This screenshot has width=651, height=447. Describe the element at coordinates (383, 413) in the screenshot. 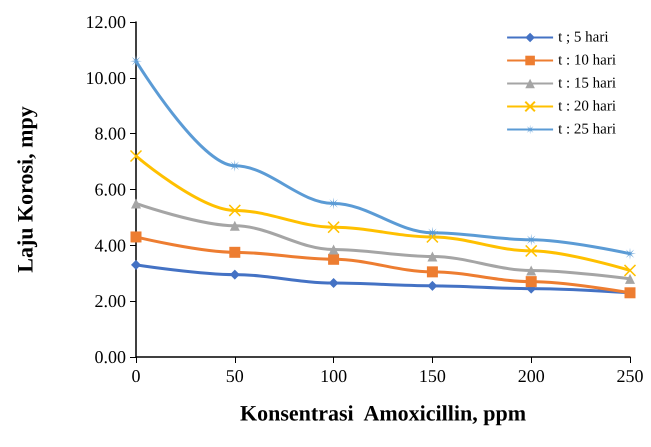

I see `x-axis-title: Konsentrasi Amoxicillin, ppm` at that location.